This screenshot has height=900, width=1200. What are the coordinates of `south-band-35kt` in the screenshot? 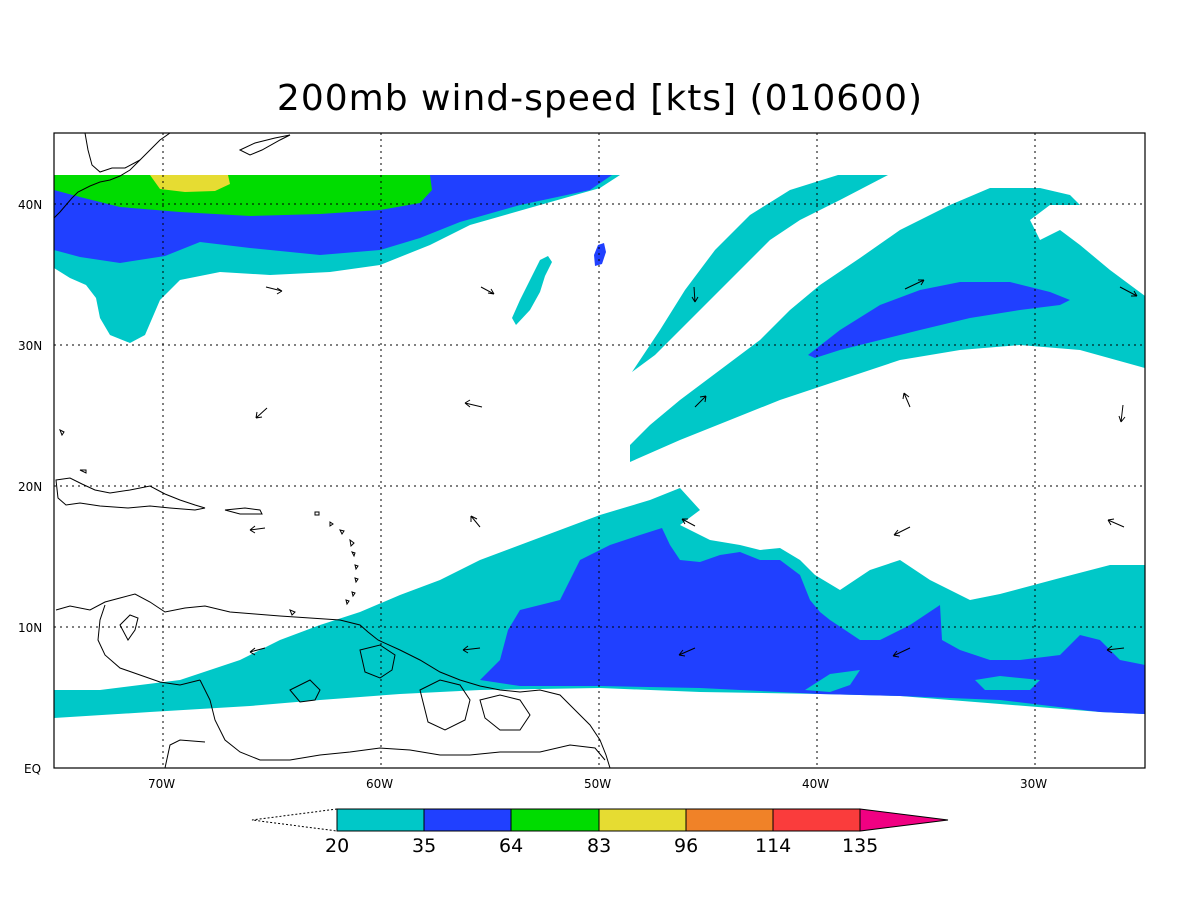 It's located at (812, 621).